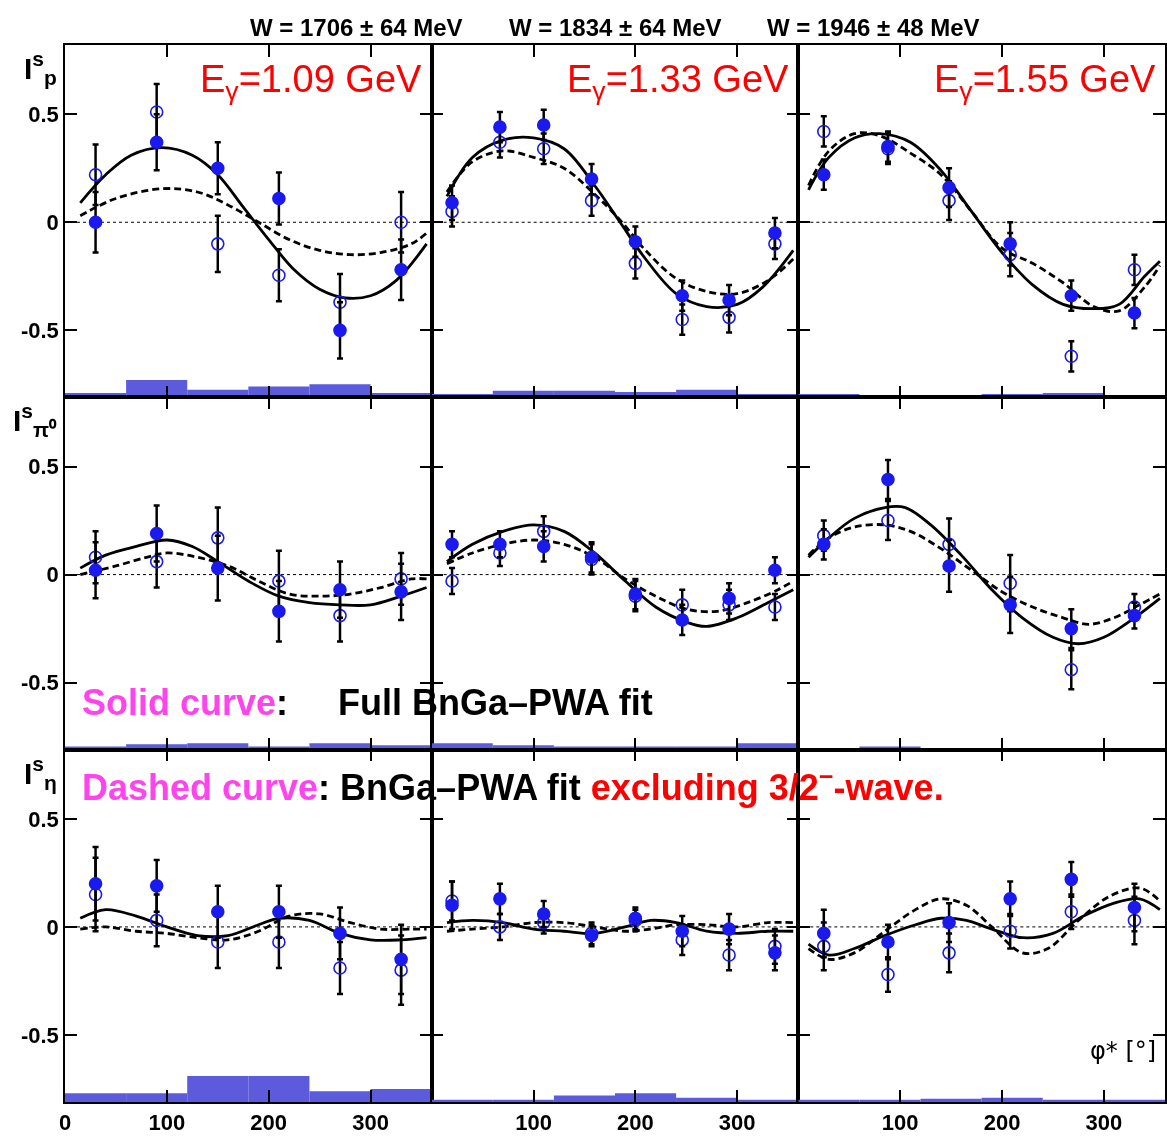  I want to click on chart-title: W = 1834 ± 64 MeV, so click(615, 27).